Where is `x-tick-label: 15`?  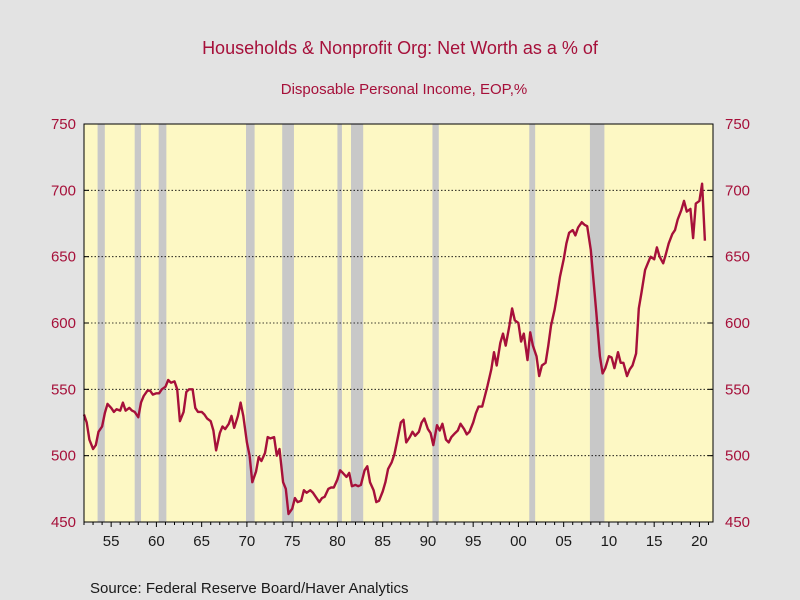 x-tick-label: 15 is located at coordinates (654, 541).